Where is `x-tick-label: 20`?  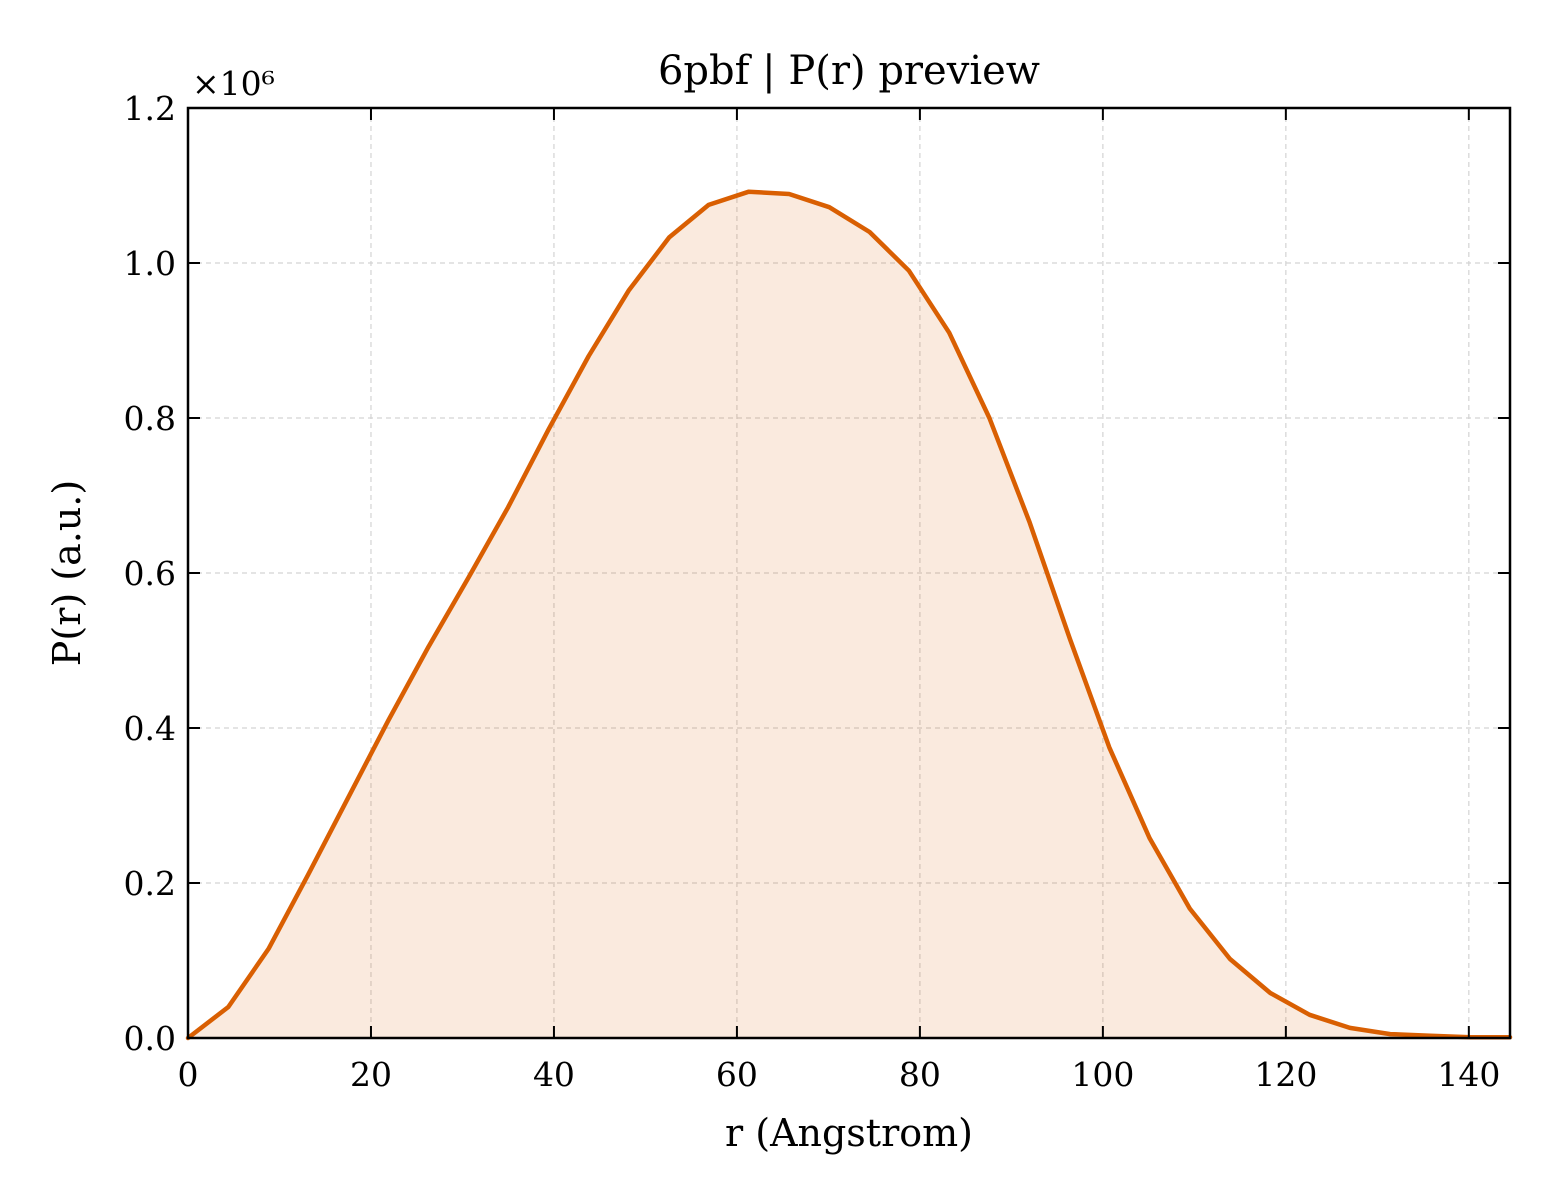 x-tick-label: 20 is located at coordinates (371, 1074).